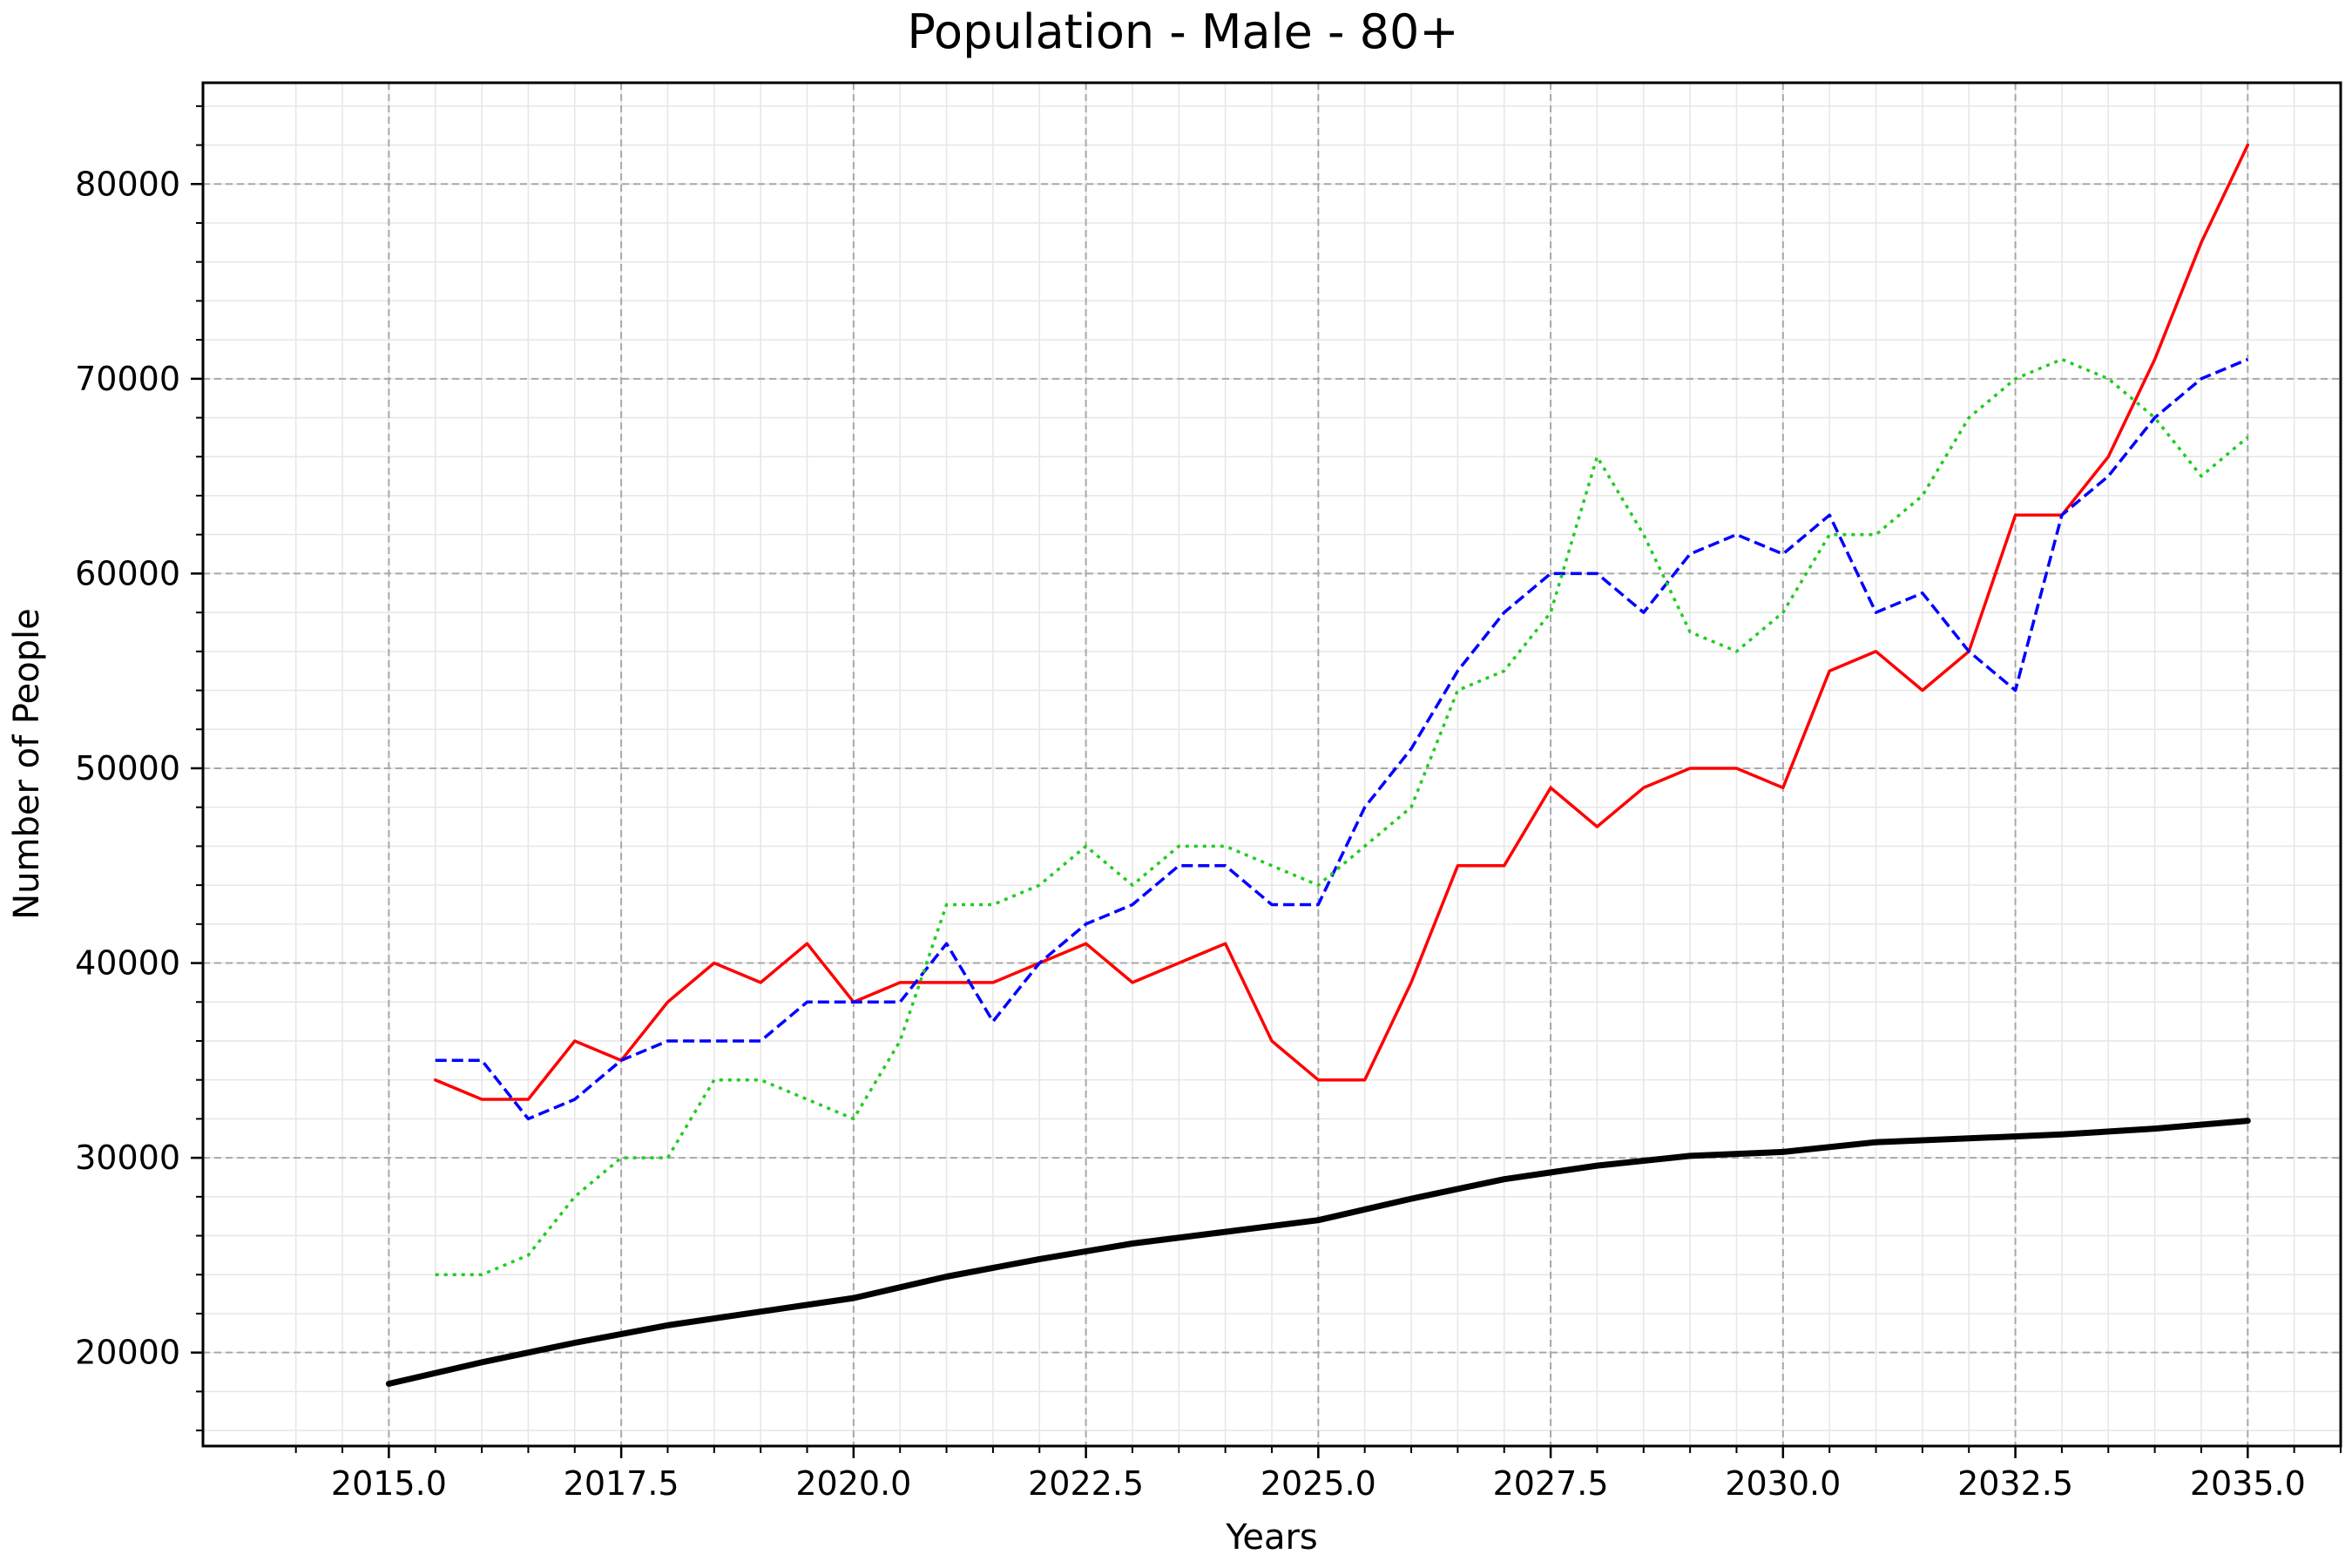 The height and width of the screenshot is (1568, 2352). I want to click on x-axis-label: Years, so click(1271, 1537).